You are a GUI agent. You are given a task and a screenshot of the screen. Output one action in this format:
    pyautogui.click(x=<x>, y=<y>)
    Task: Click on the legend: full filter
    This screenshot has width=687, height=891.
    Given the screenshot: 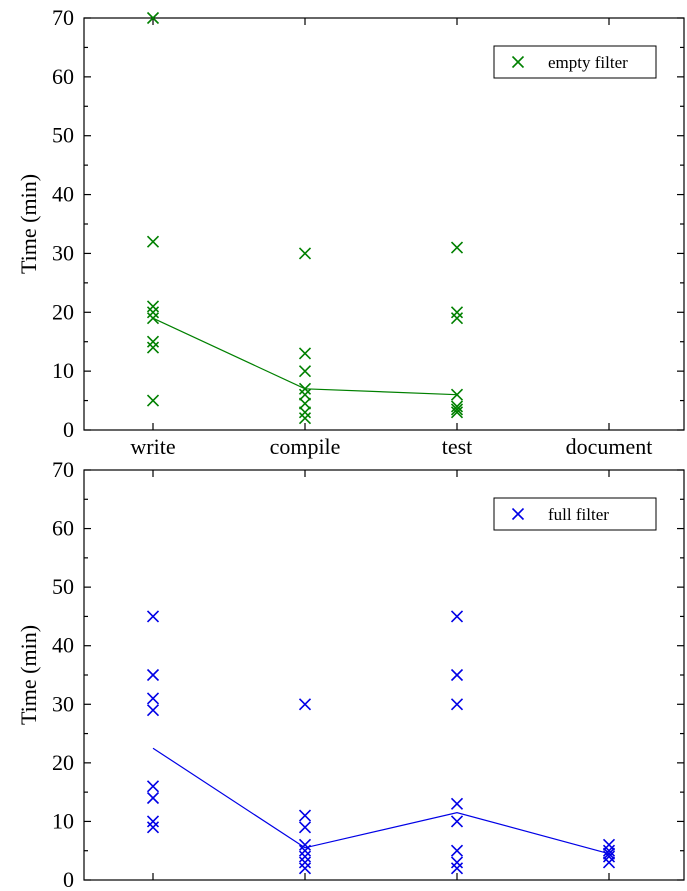 What is the action you would take?
    pyautogui.click(x=575, y=514)
    